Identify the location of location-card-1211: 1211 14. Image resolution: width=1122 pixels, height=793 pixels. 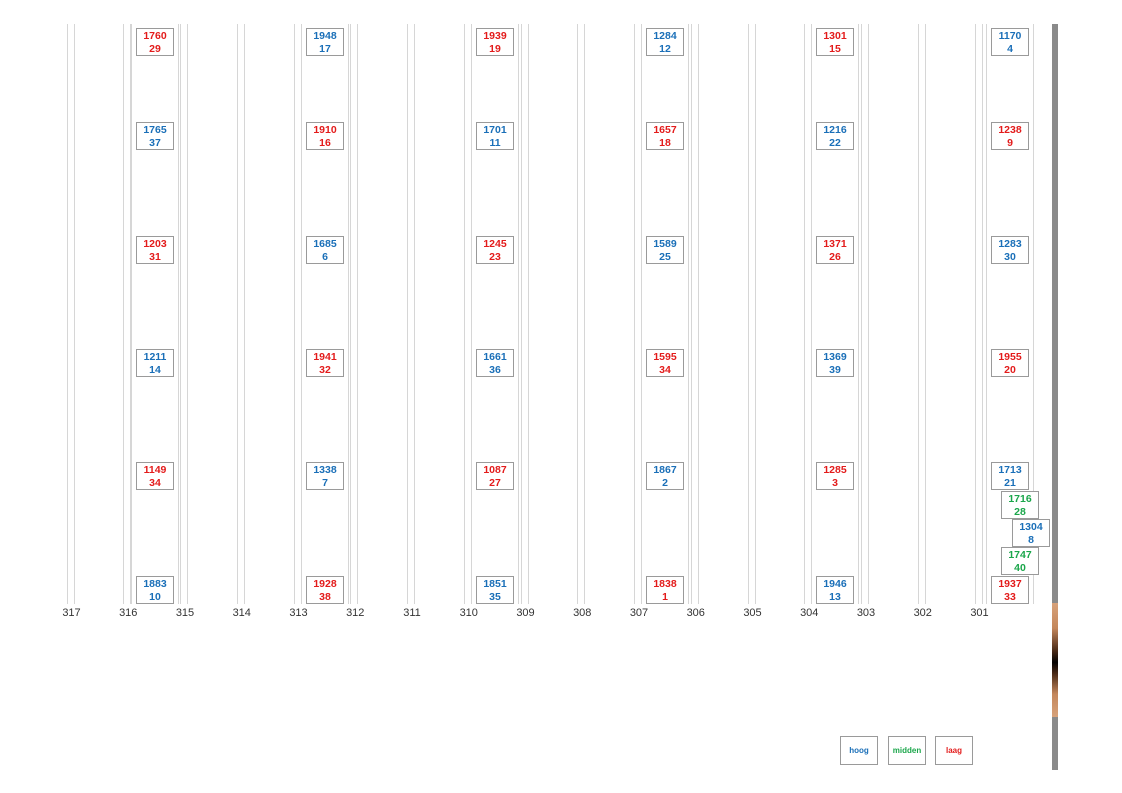
(155, 363).